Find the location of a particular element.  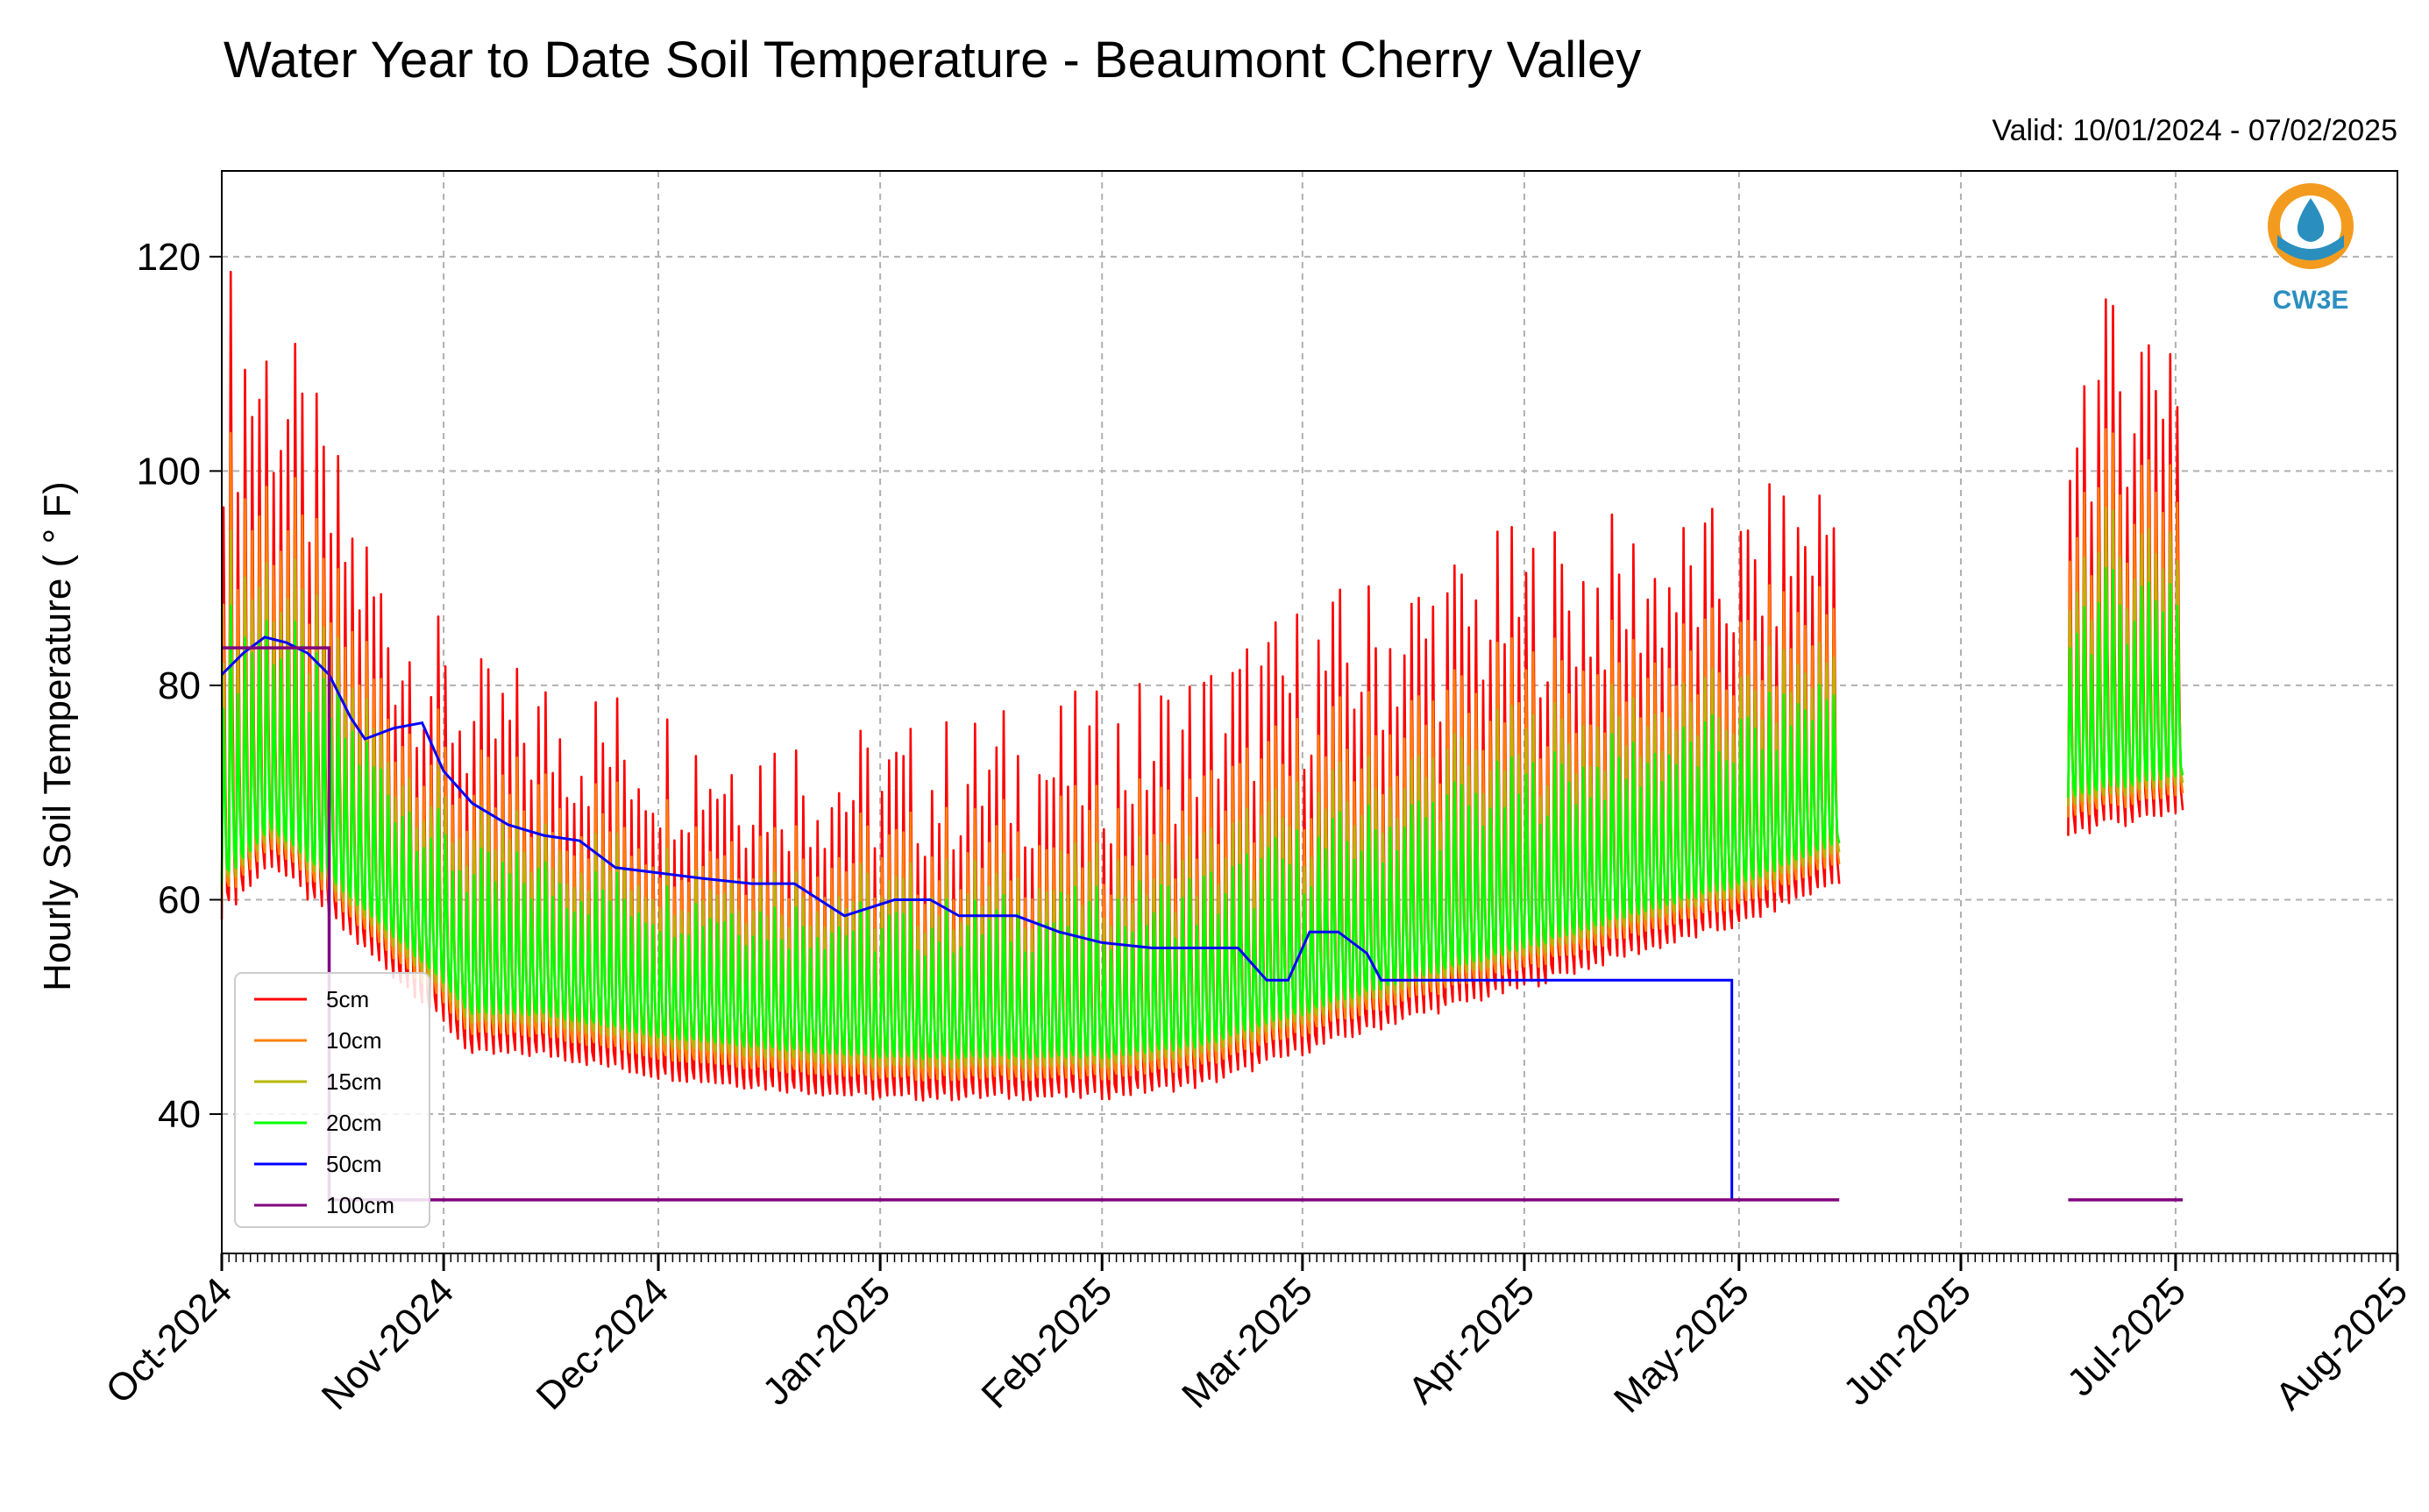

x-minor-tick-marks is located at coordinates (1309, 1257).